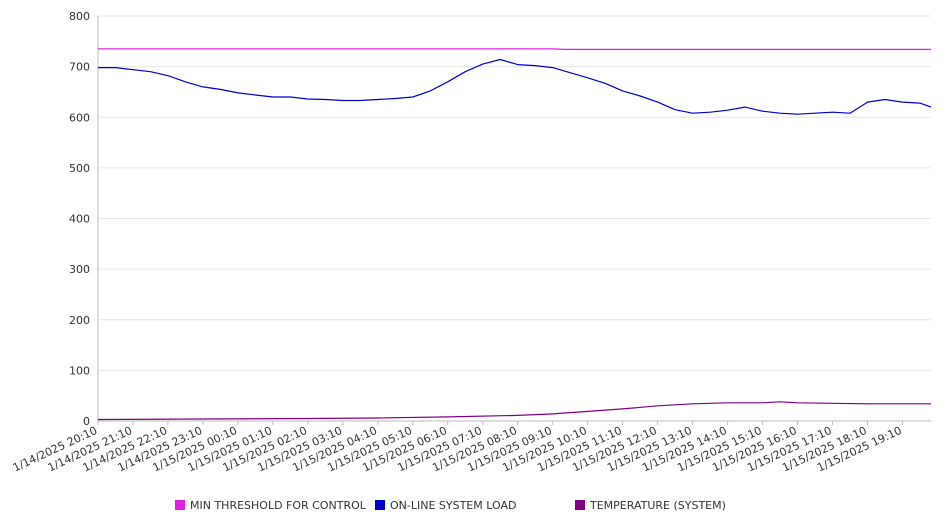 The image size is (946, 526). I want to click on y-tick-labels: 0 100 200 300 400 500 600 700 800, so click(79, 219).